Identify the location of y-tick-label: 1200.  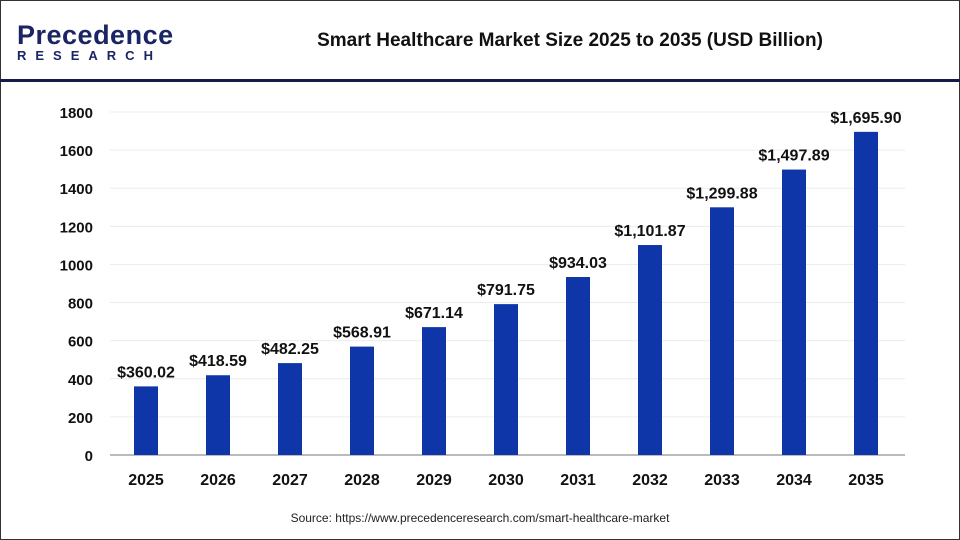
(76, 227).